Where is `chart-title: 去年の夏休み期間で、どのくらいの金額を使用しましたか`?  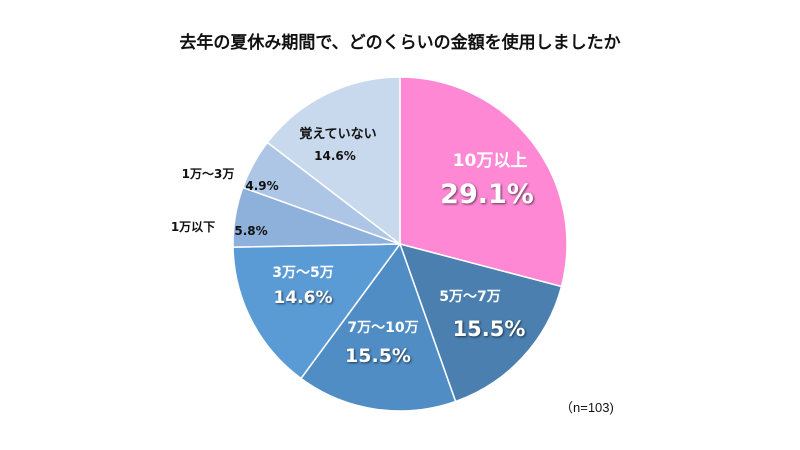 chart-title: 去年の夏休み期間で、どのくらいの金額を使用しましたか is located at coordinates (400, 43).